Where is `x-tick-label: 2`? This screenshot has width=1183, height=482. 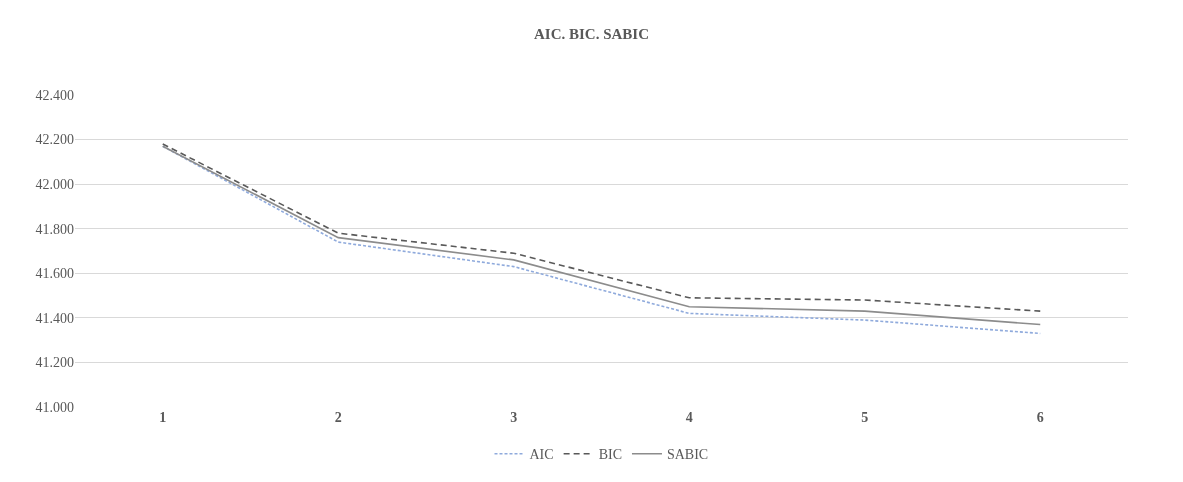
x-tick-label: 2 is located at coordinates (338, 417).